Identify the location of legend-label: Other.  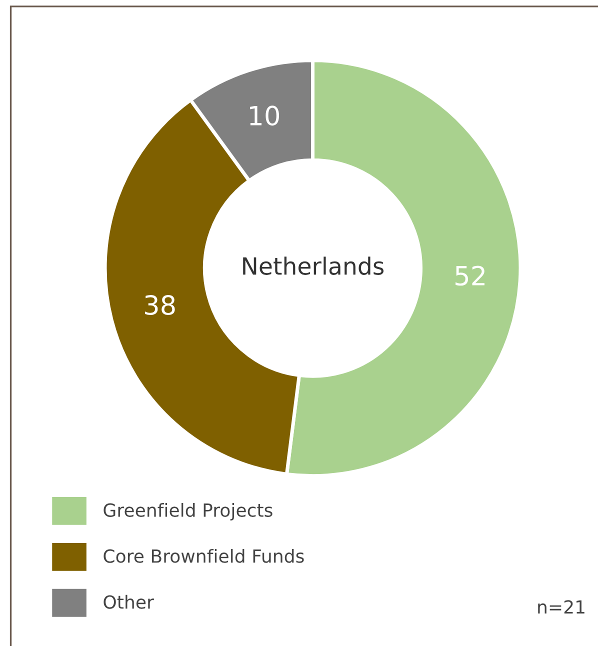
(129, 601).